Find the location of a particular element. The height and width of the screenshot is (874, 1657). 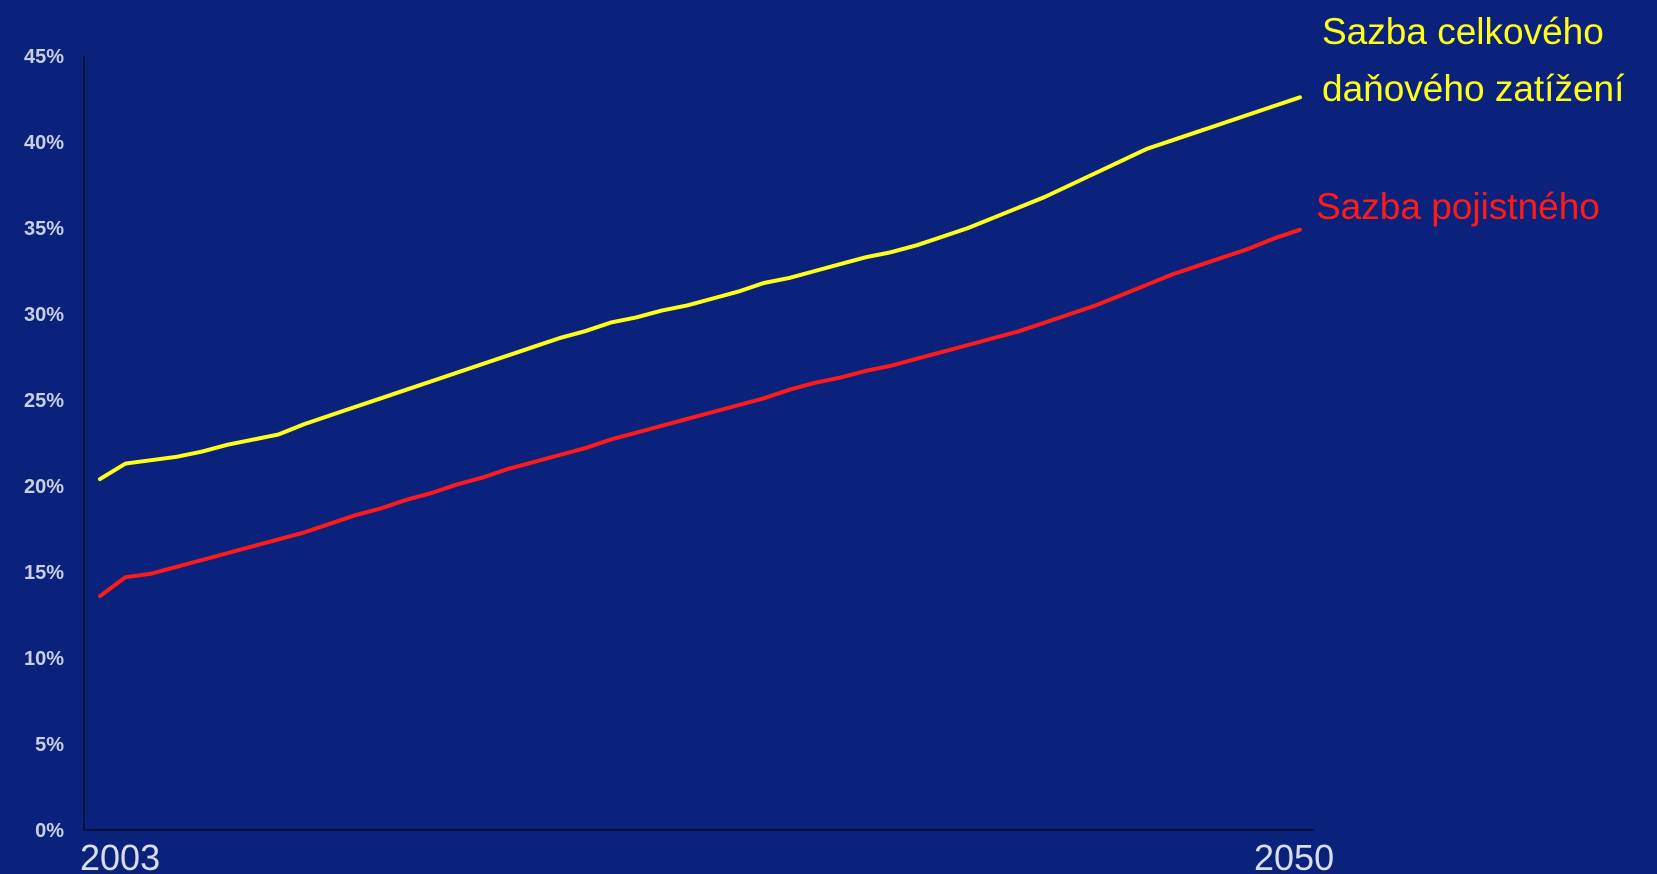

x-tick-label-start: 2003 is located at coordinates (120, 855).